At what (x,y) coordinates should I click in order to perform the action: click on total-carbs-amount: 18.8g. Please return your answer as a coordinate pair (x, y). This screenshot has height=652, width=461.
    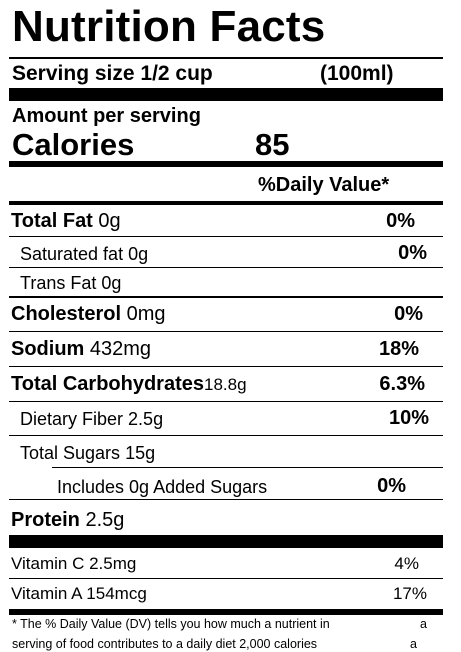
    Looking at the image, I should click on (225, 384).